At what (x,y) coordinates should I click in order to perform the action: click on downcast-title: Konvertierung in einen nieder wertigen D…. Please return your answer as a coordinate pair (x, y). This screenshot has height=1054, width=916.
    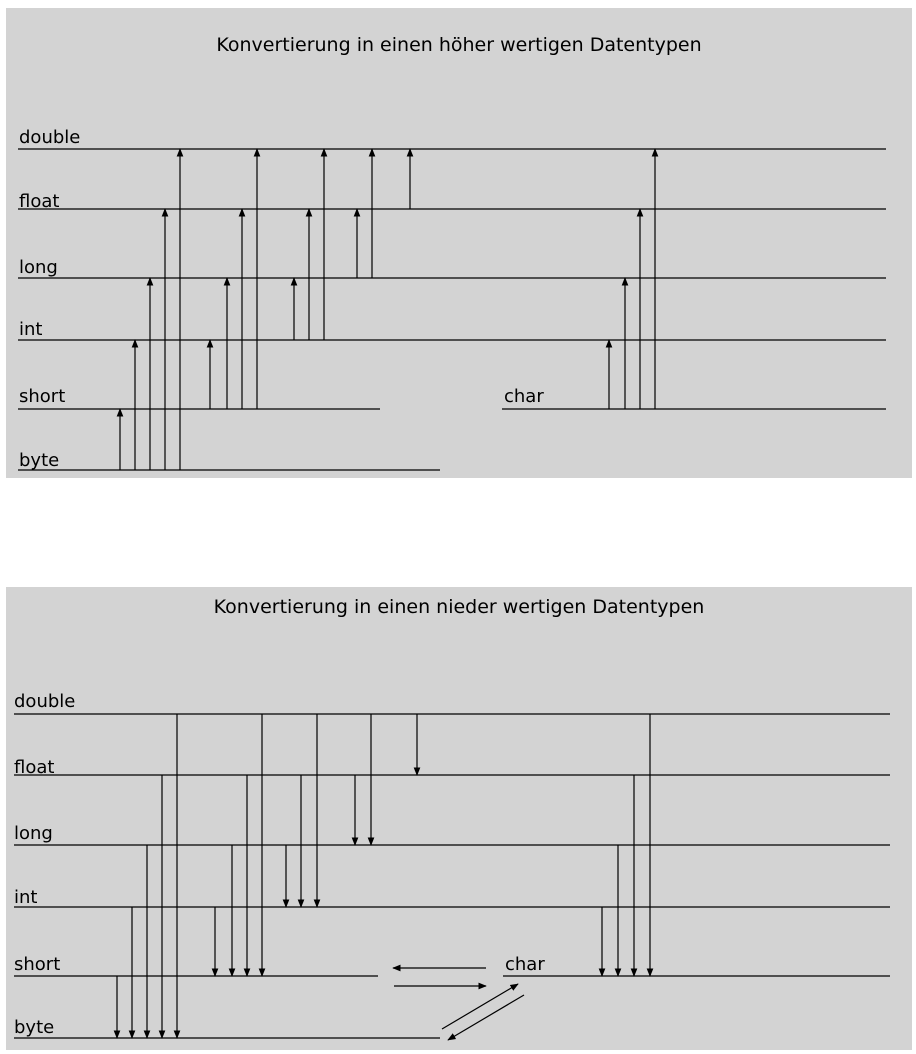
    Looking at the image, I should click on (459, 607).